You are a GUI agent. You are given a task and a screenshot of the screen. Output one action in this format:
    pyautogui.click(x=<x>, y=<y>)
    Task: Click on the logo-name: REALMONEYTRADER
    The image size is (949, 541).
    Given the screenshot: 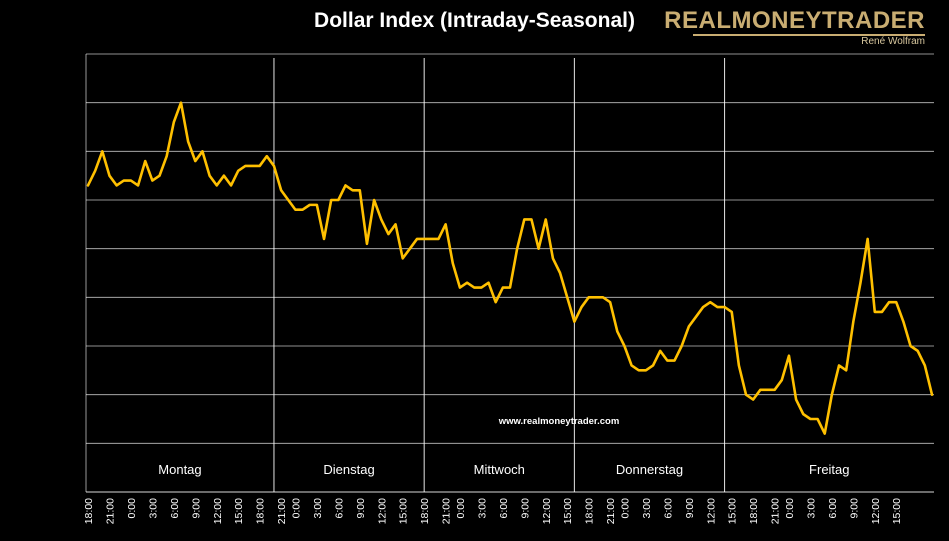 What is the action you would take?
    pyautogui.click(x=794, y=20)
    